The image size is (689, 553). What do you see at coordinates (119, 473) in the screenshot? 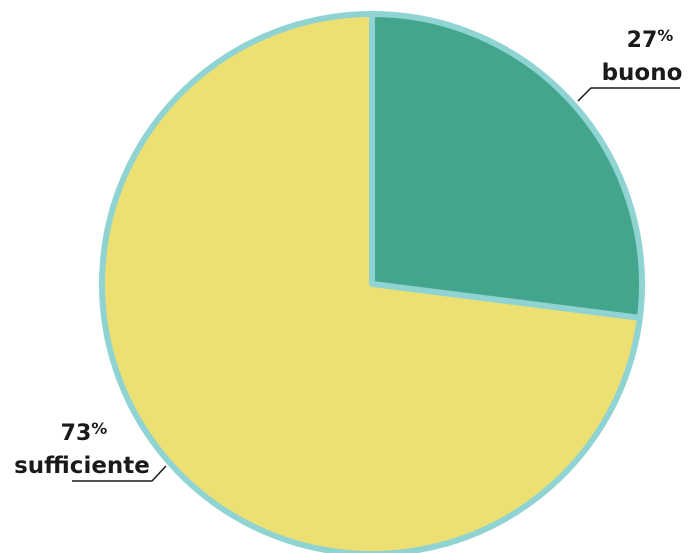
I see `leader-line-sufficiente` at bounding box center [119, 473].